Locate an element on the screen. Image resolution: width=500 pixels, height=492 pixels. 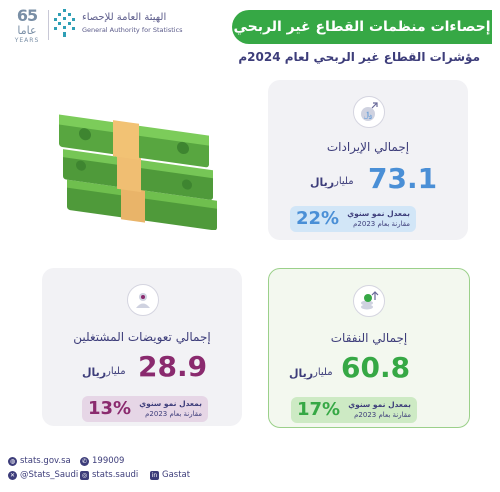
revenues-growth-pct: 22% is located at coordinates (318, 218).